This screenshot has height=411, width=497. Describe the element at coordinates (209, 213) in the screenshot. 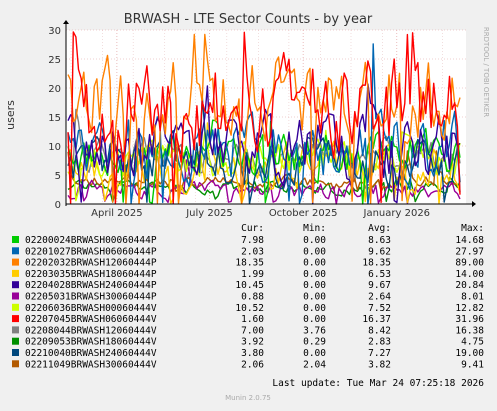

I see `x-tick-label: July 2025` at that location.